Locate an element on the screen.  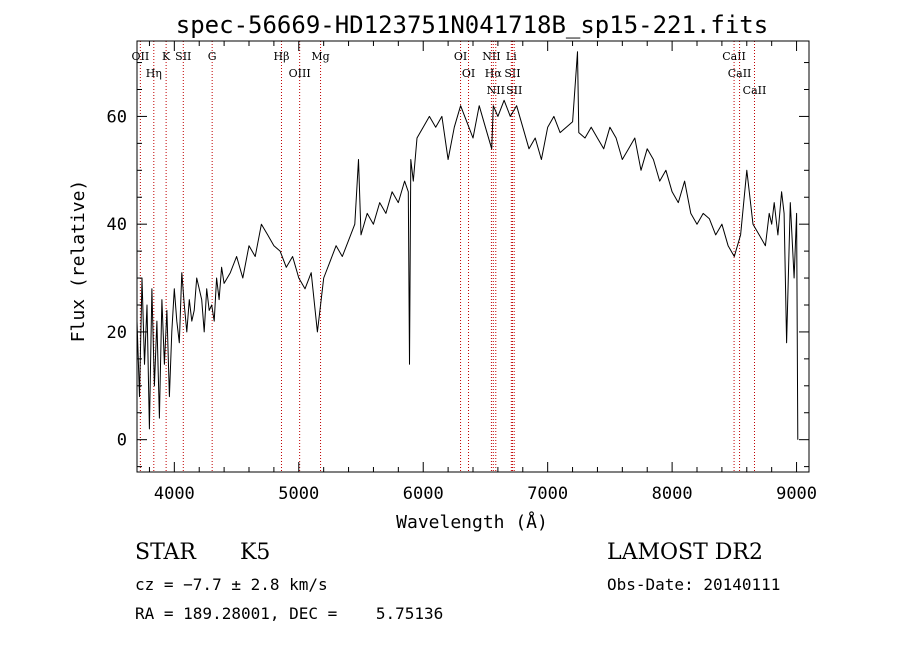
spectral-line-label: OIII is located at coordinates (300, 73).